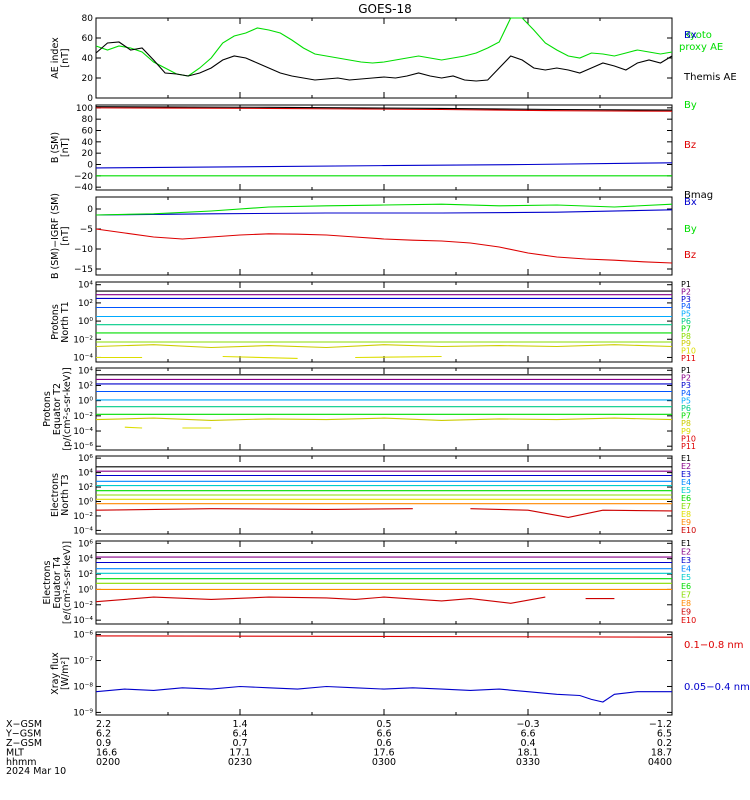 This screenshot has width=750, height=800. What do you see at coordinates (83, 687) in the screenshot?
I see `y-tick-label: 10⁻⁸` at bounding box center [83, 687].